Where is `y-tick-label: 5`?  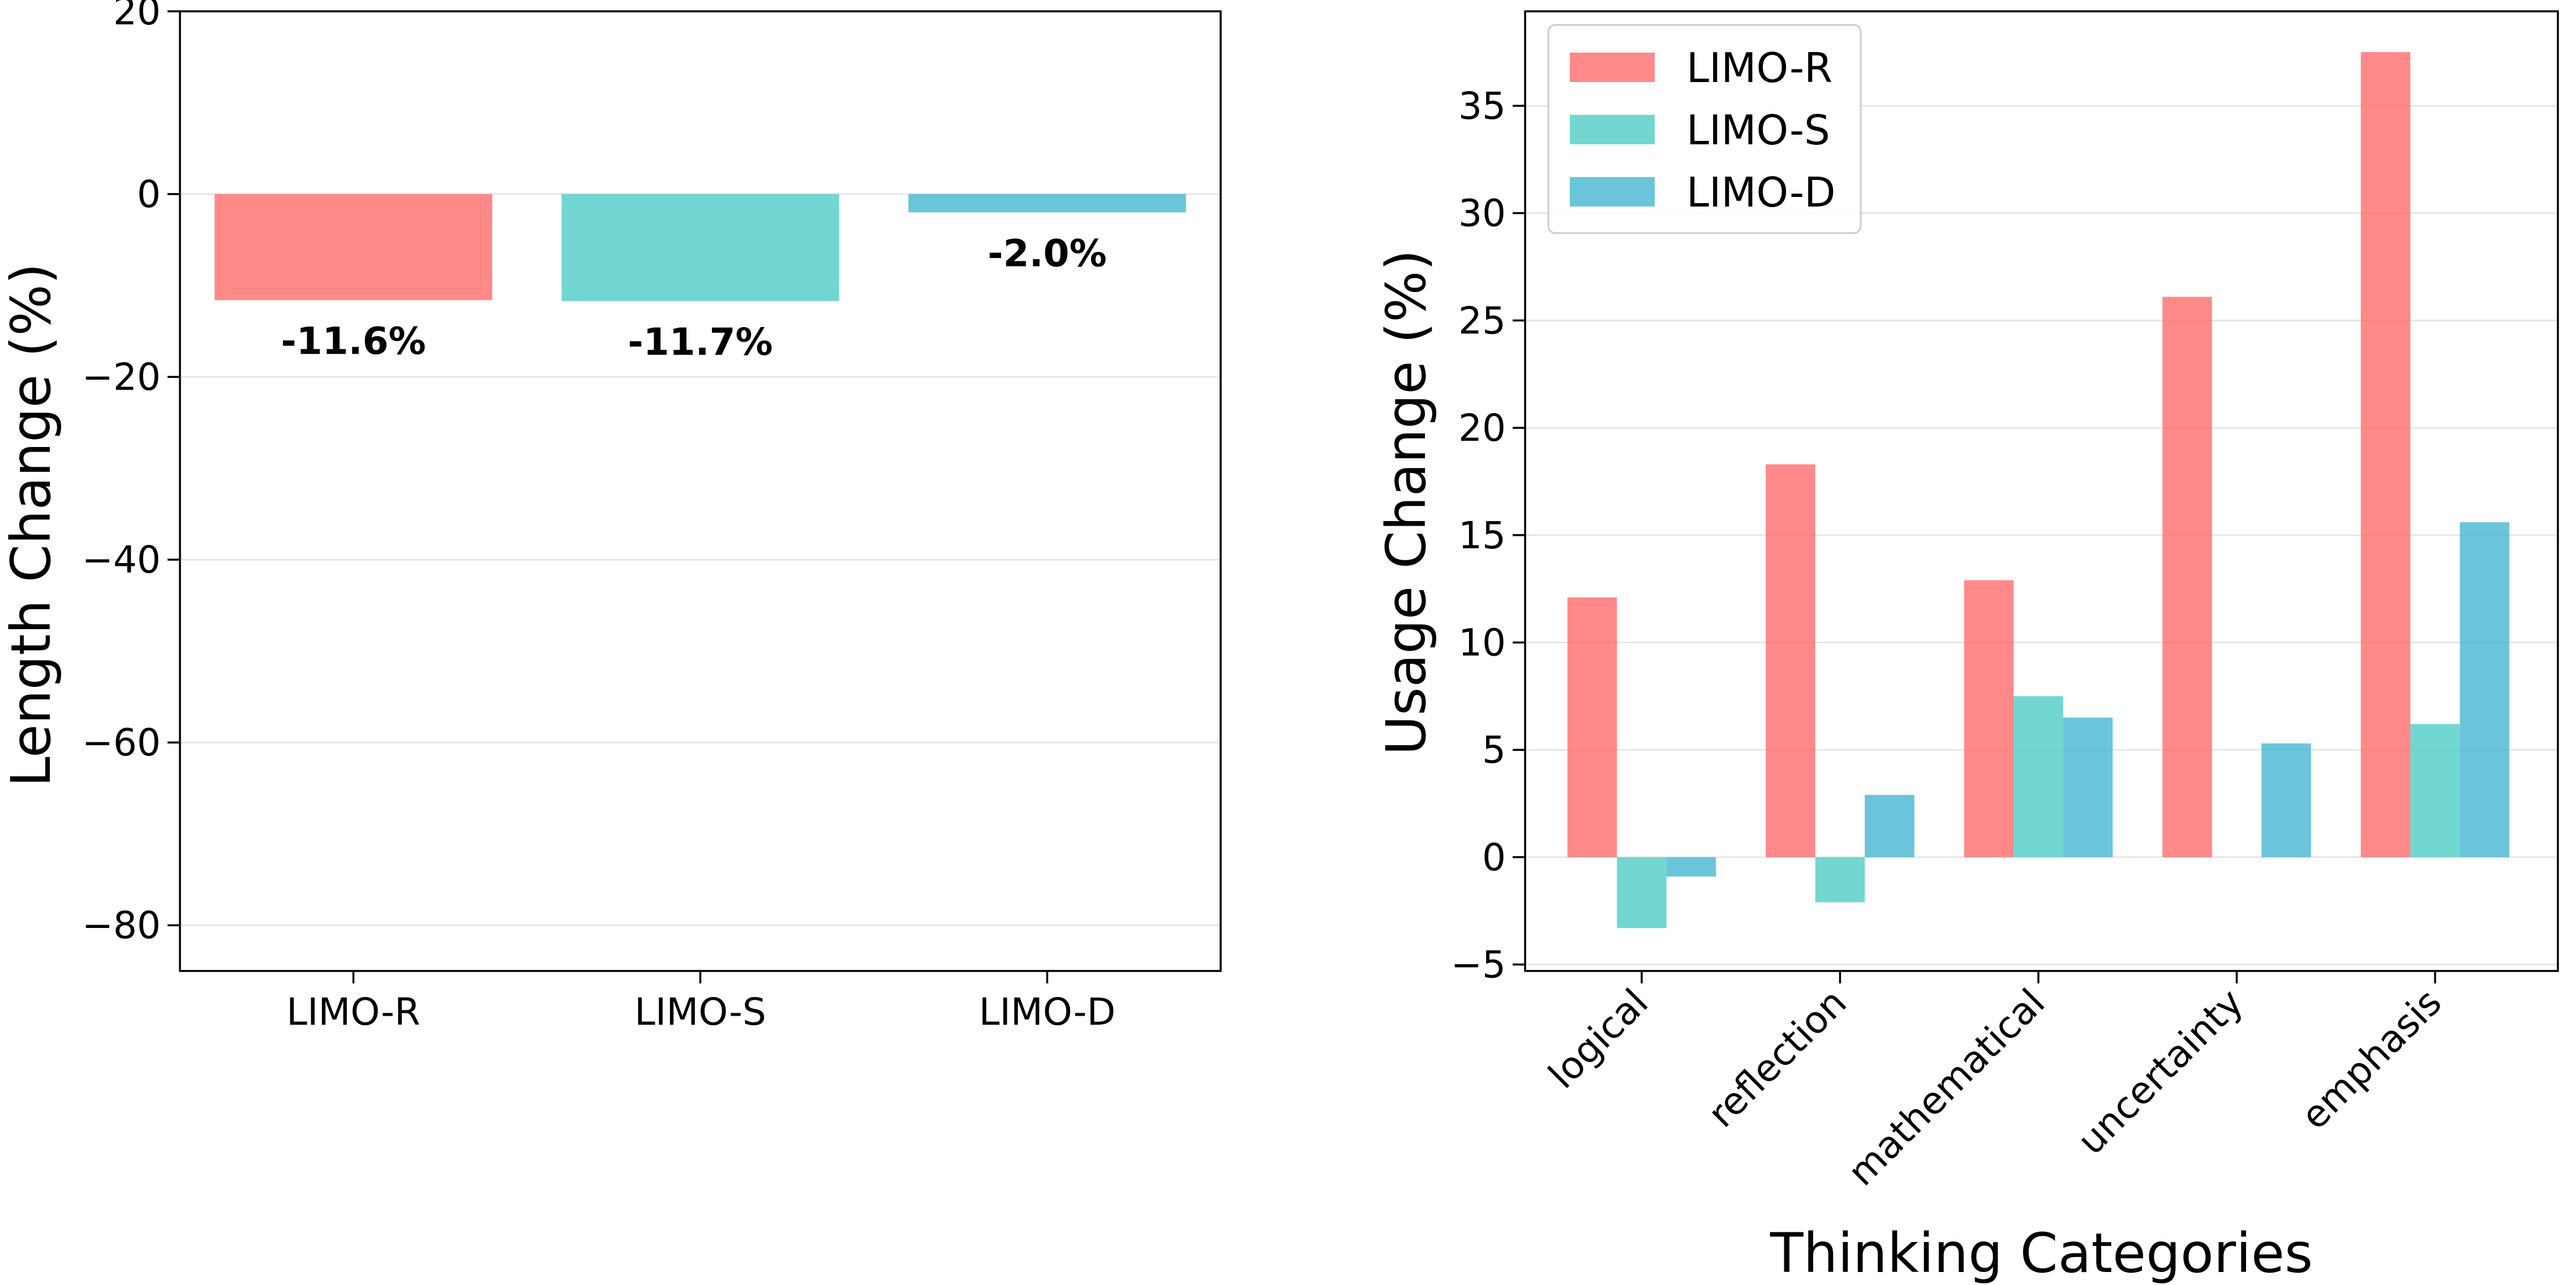 y-tick-label: 5 is located at coordinates (1494, 750).